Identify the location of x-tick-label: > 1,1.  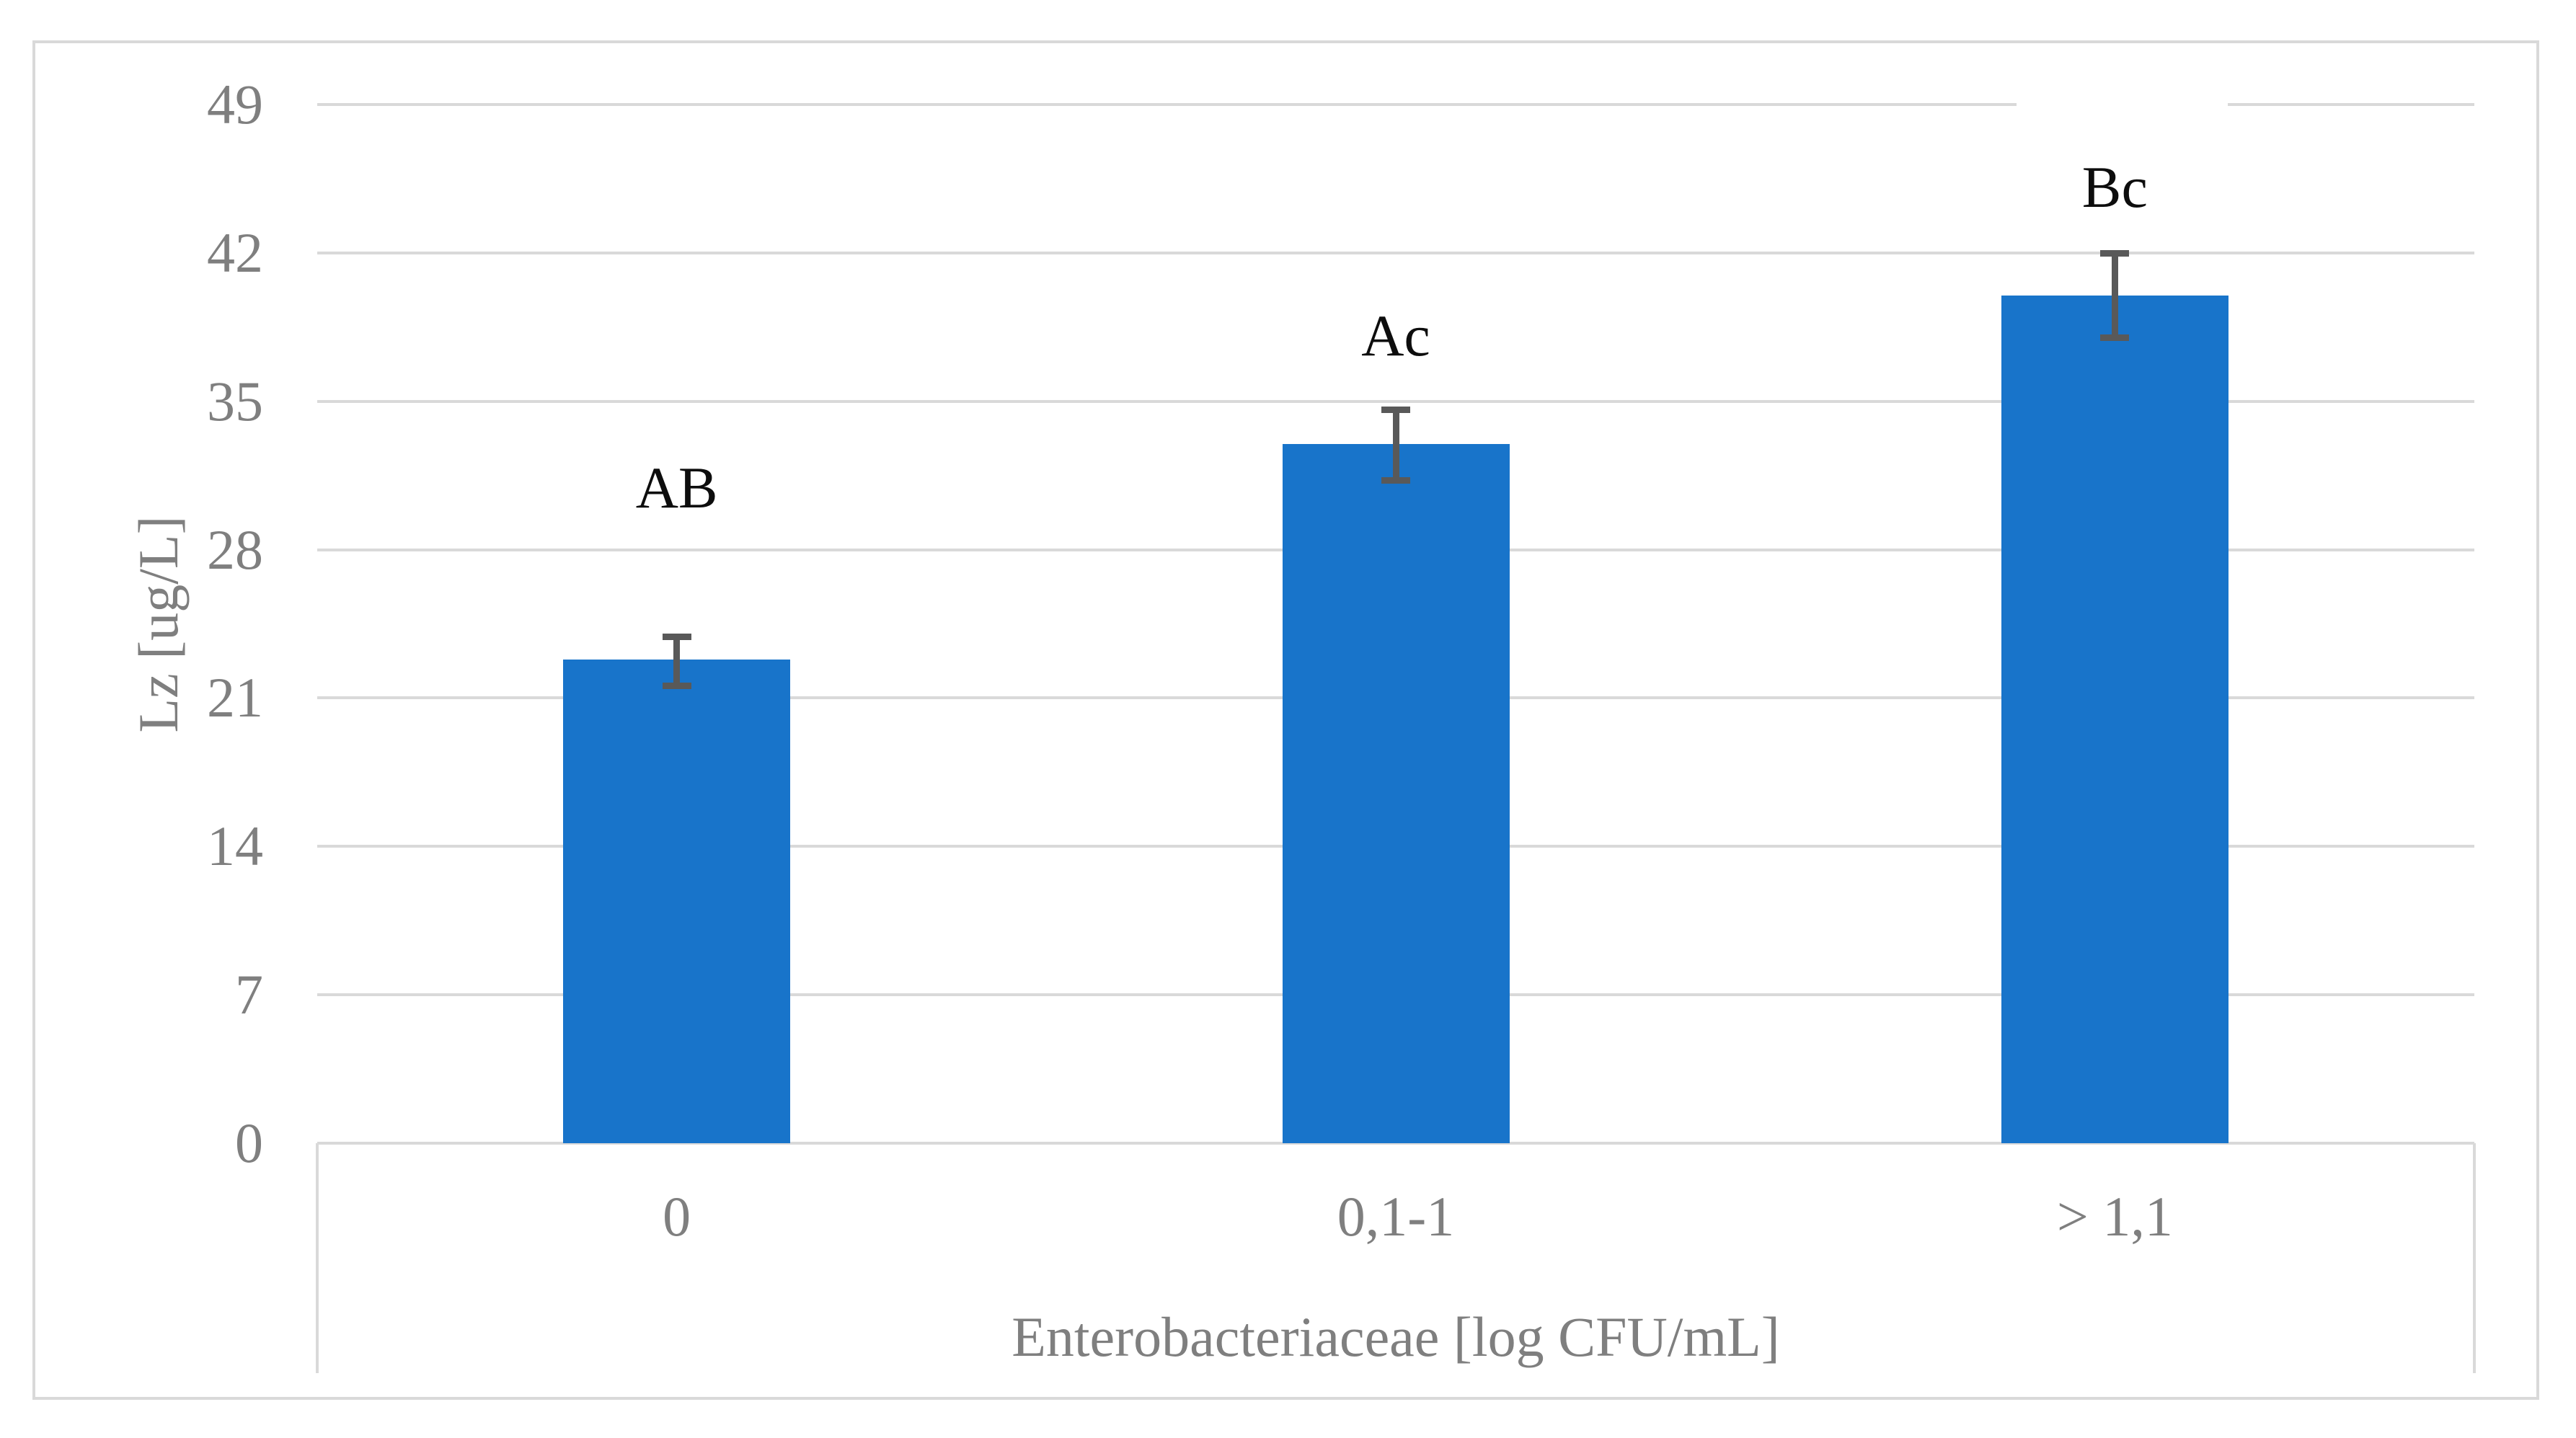
(2114, 1216).